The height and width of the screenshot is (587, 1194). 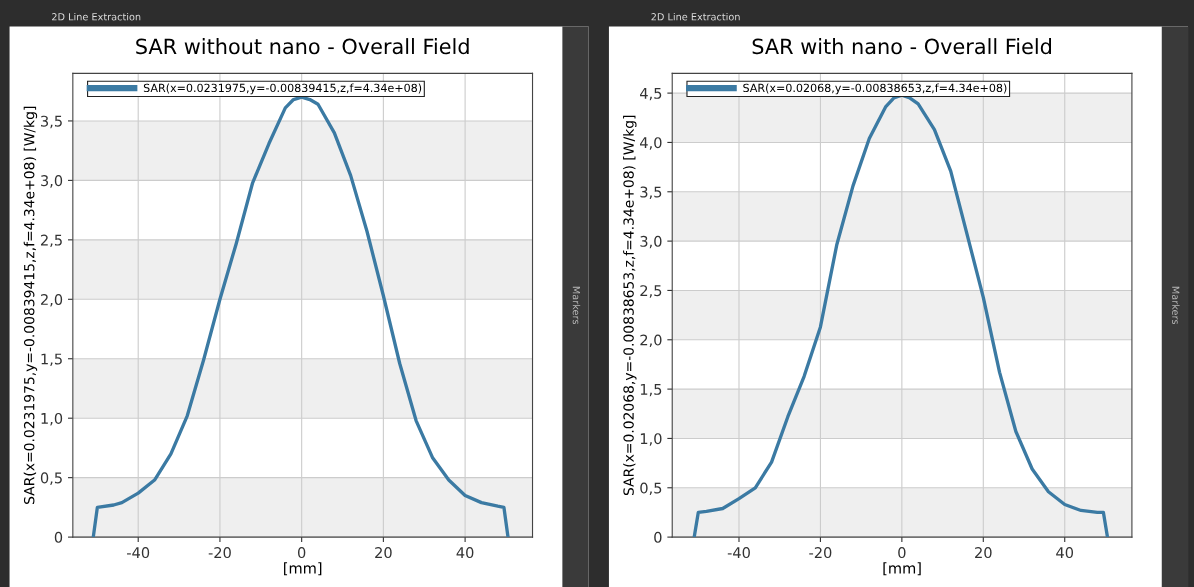 I want to click on chart-title: SAR without nano - Overall Field, so click(x=302, y=46).